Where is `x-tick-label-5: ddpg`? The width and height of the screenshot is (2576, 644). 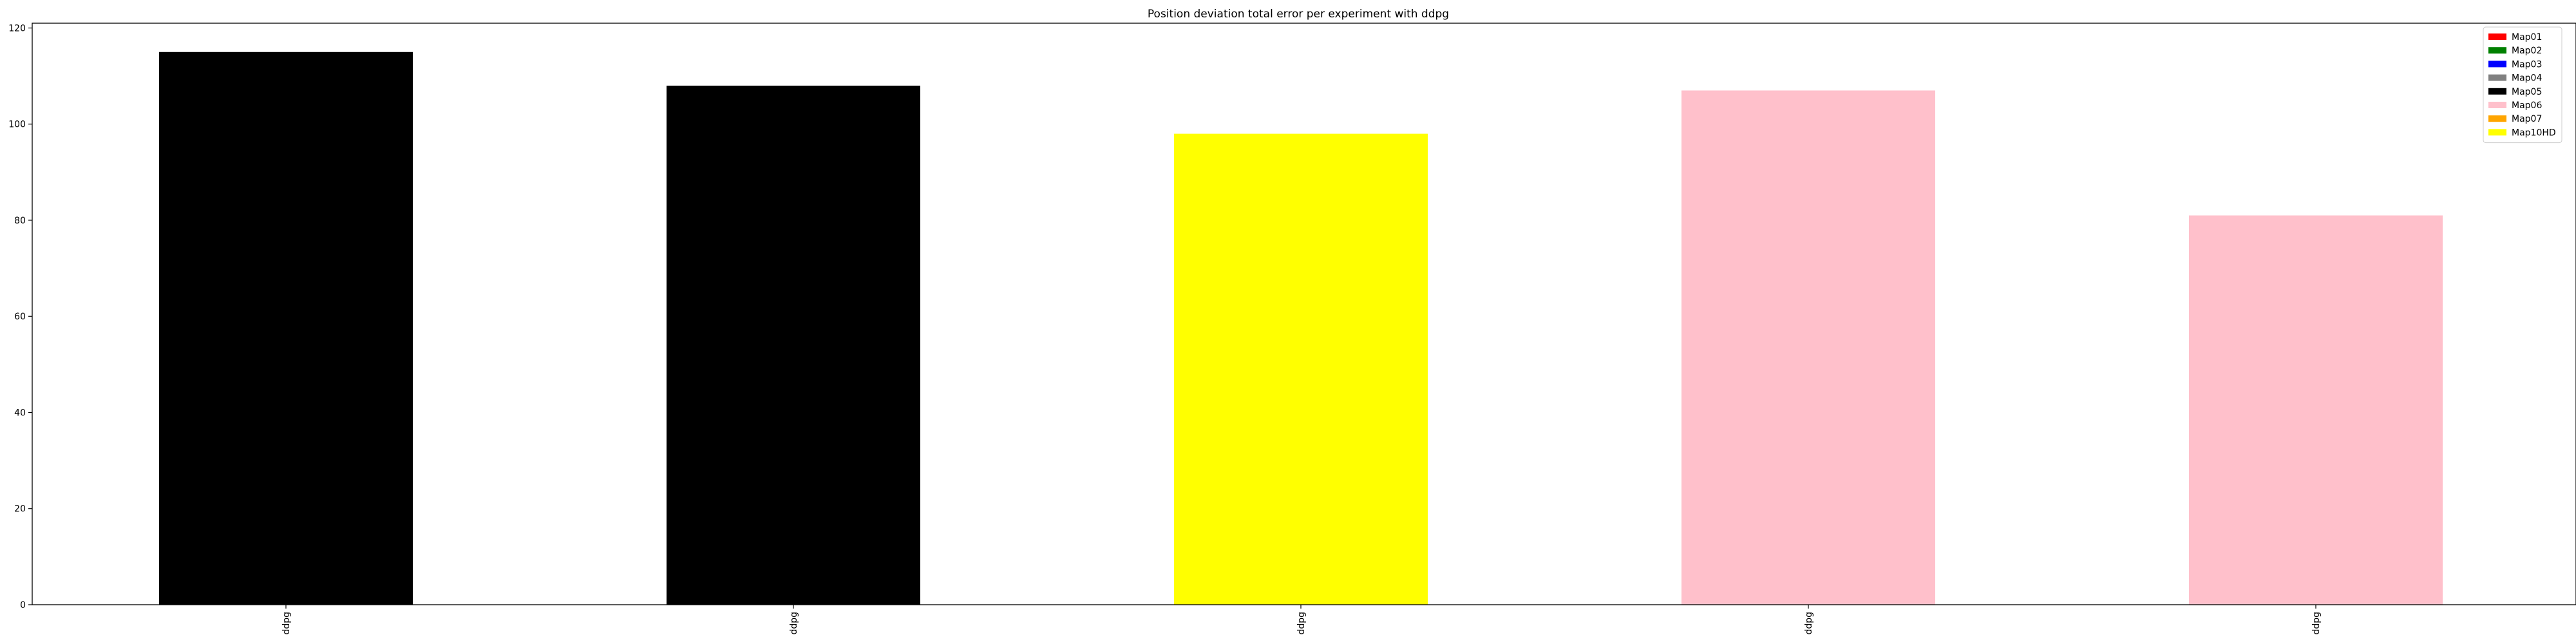 x-tick-label-5: ddpg is located at coordinates (2316, 623).